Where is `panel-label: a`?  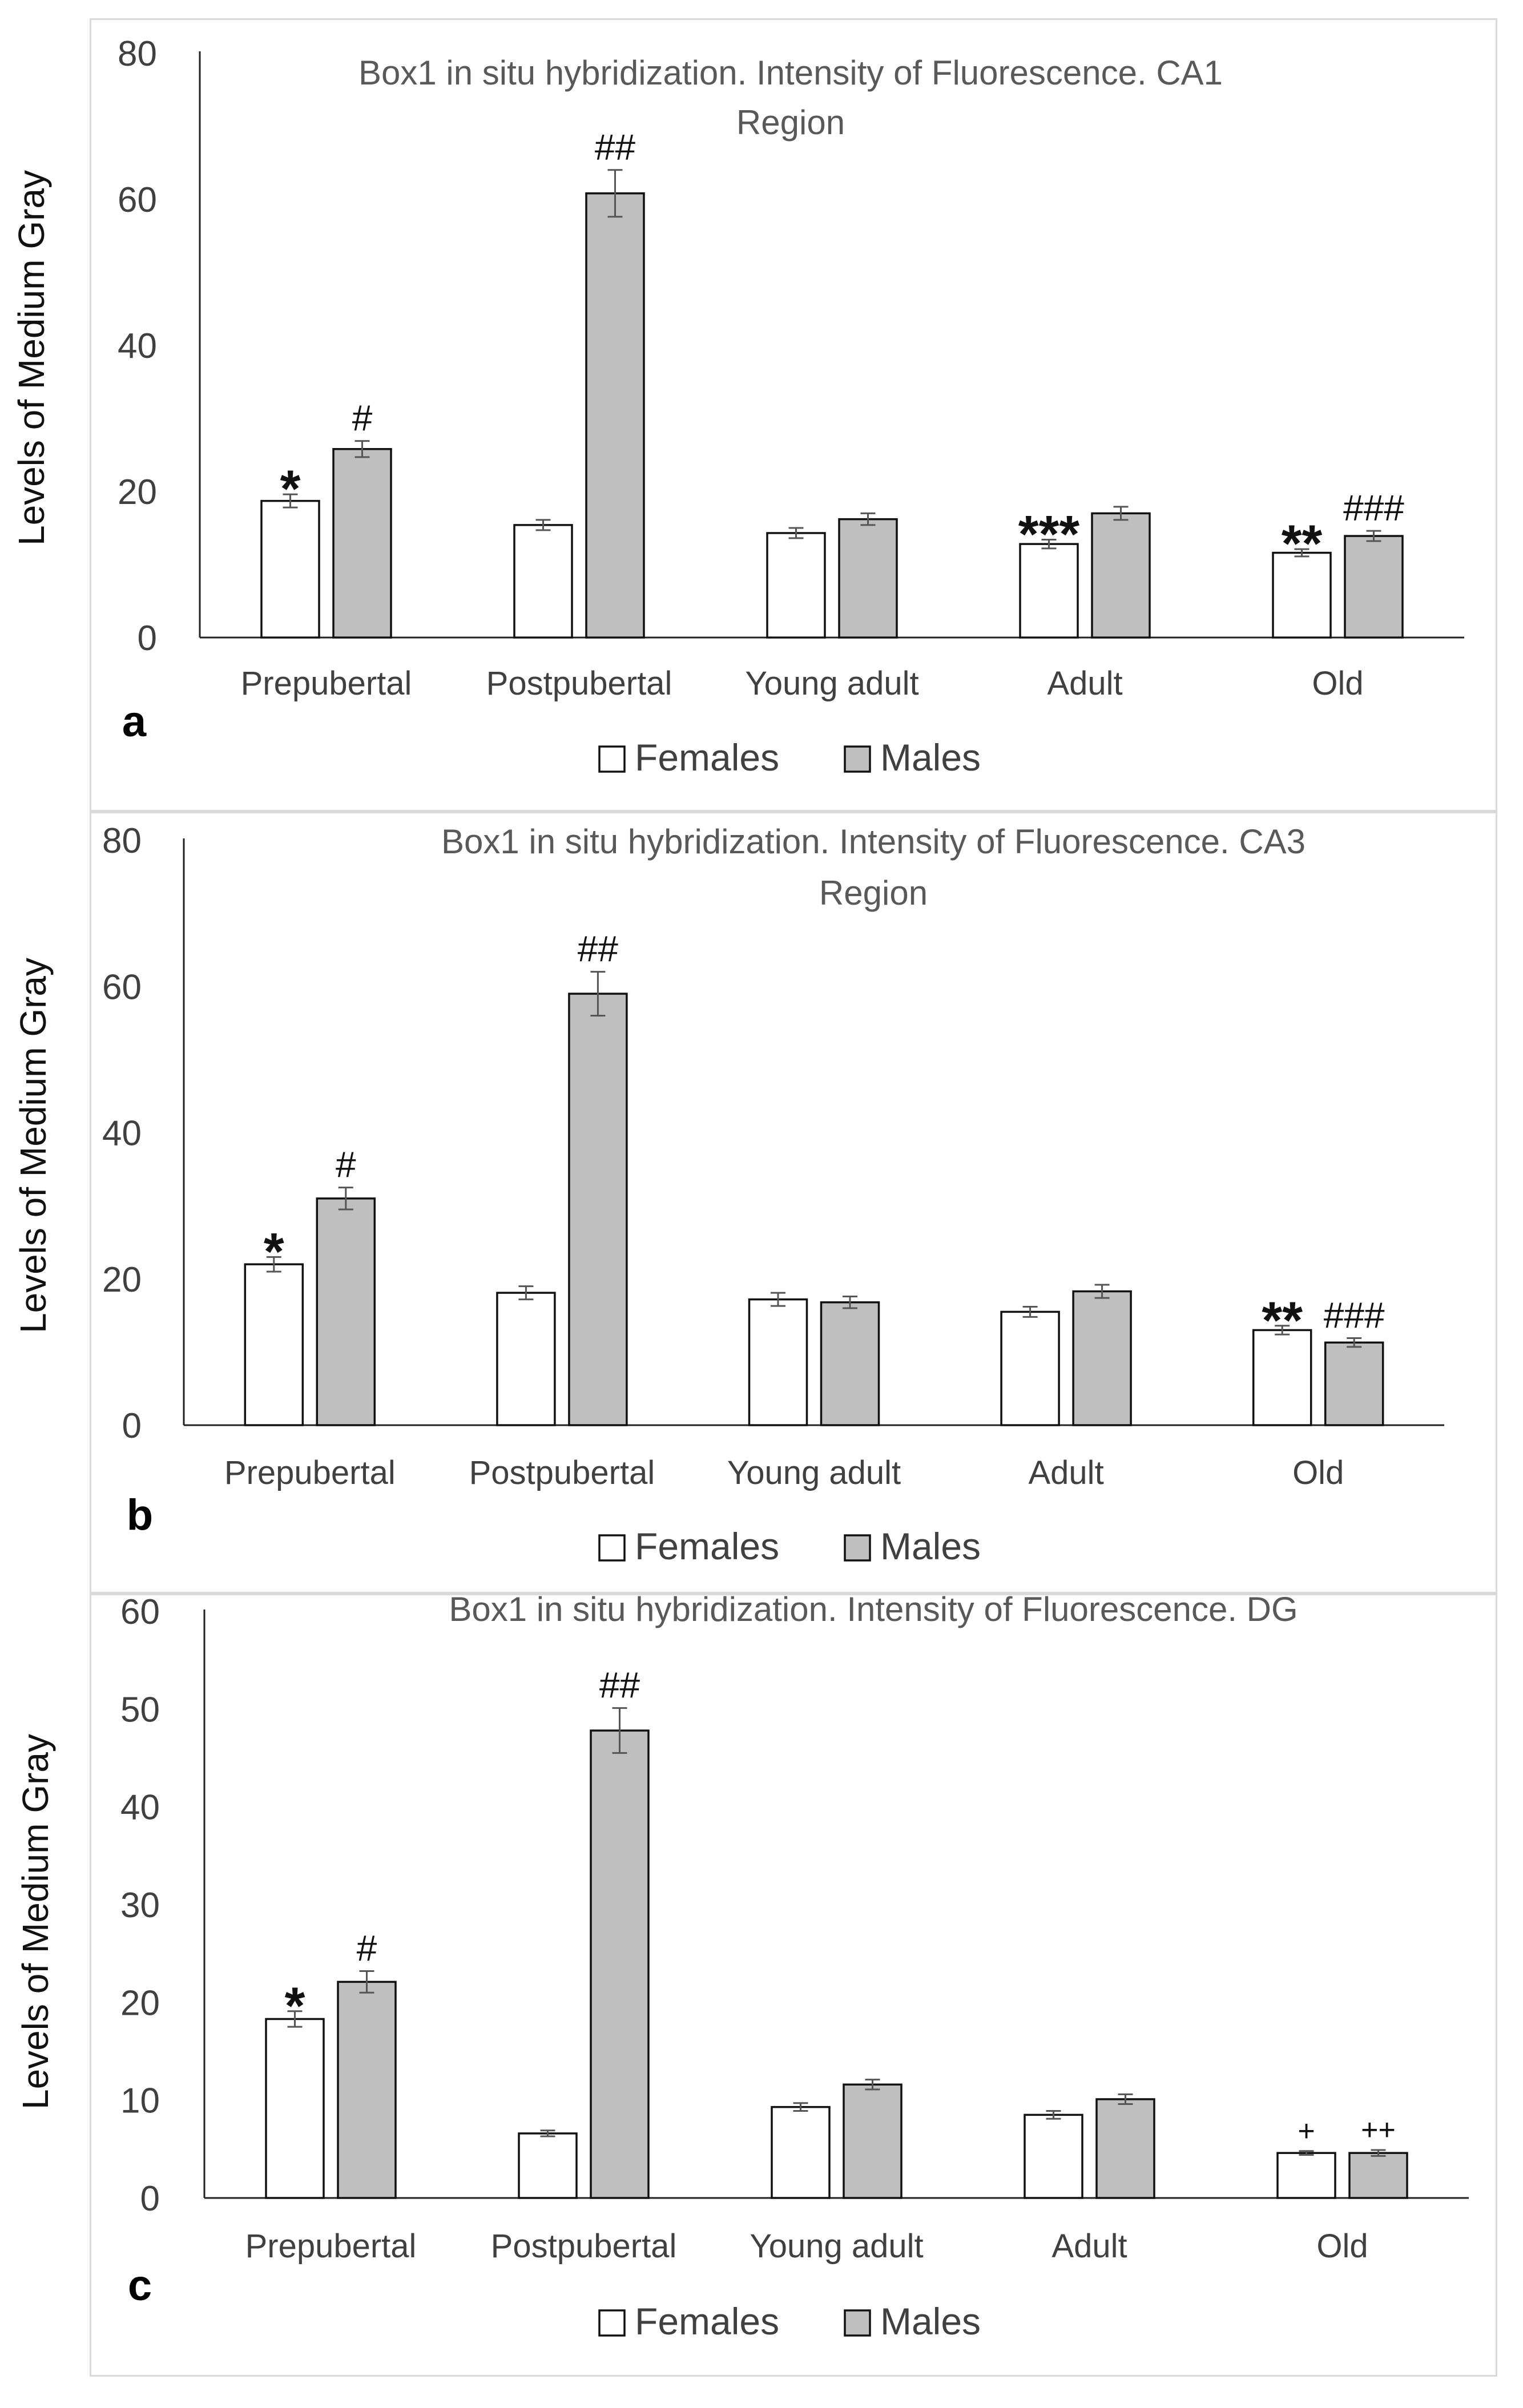 panel-label: a is located at coordinates (134, 721).